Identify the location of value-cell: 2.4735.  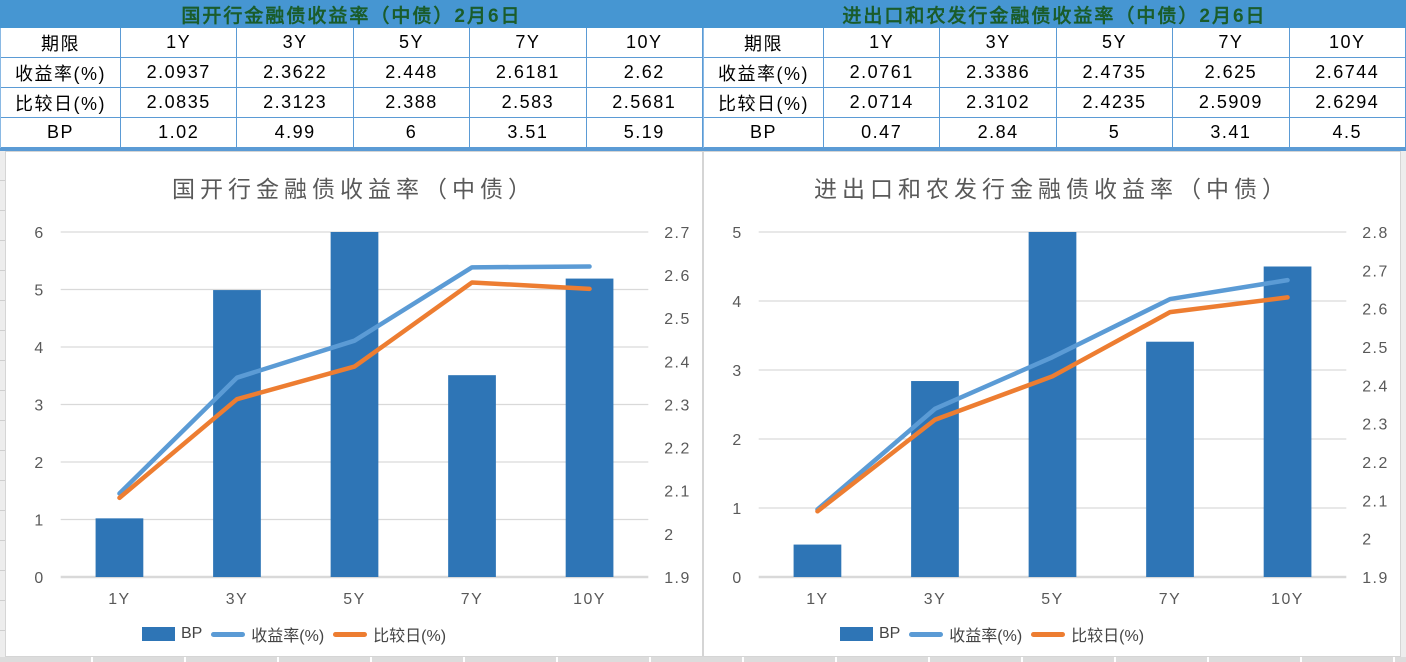
(1115, 73).